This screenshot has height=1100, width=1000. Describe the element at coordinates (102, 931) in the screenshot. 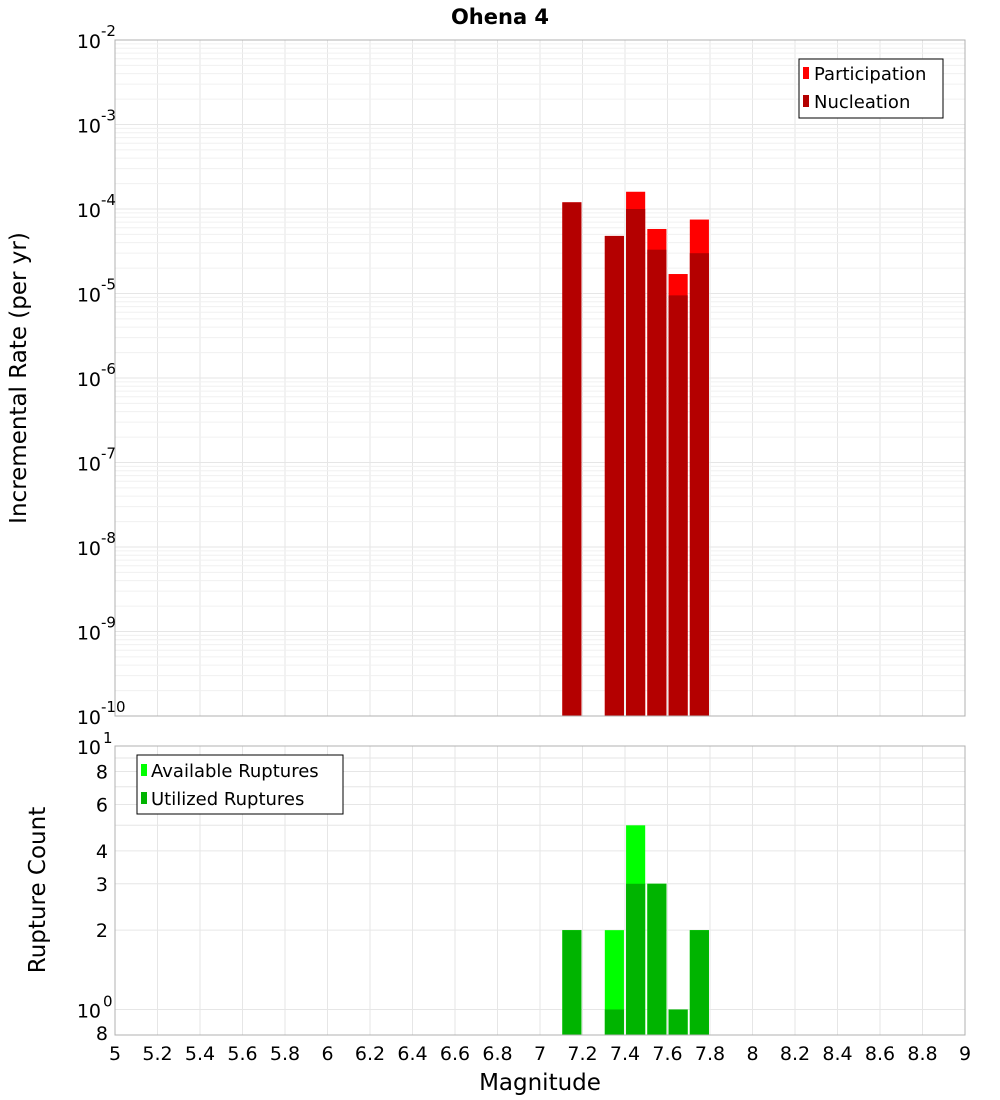

I see `bottom-y-tick-label: 2` at that location.